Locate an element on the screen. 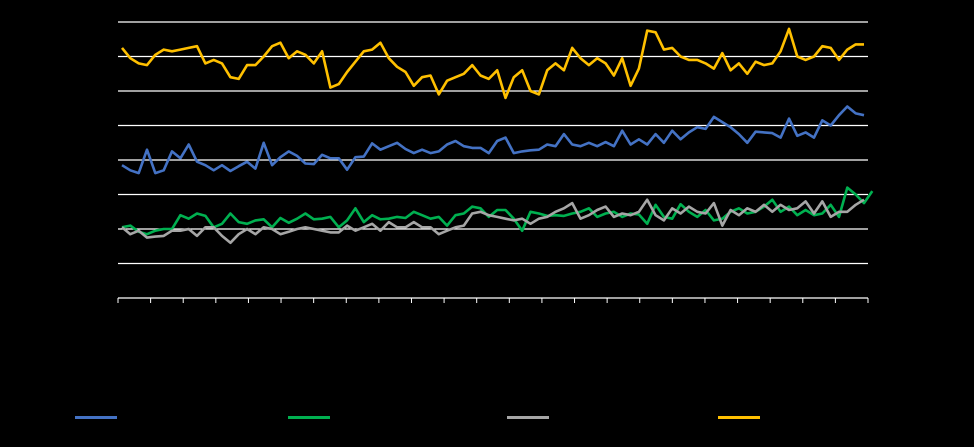  legend is located at coordinates (487, 417).